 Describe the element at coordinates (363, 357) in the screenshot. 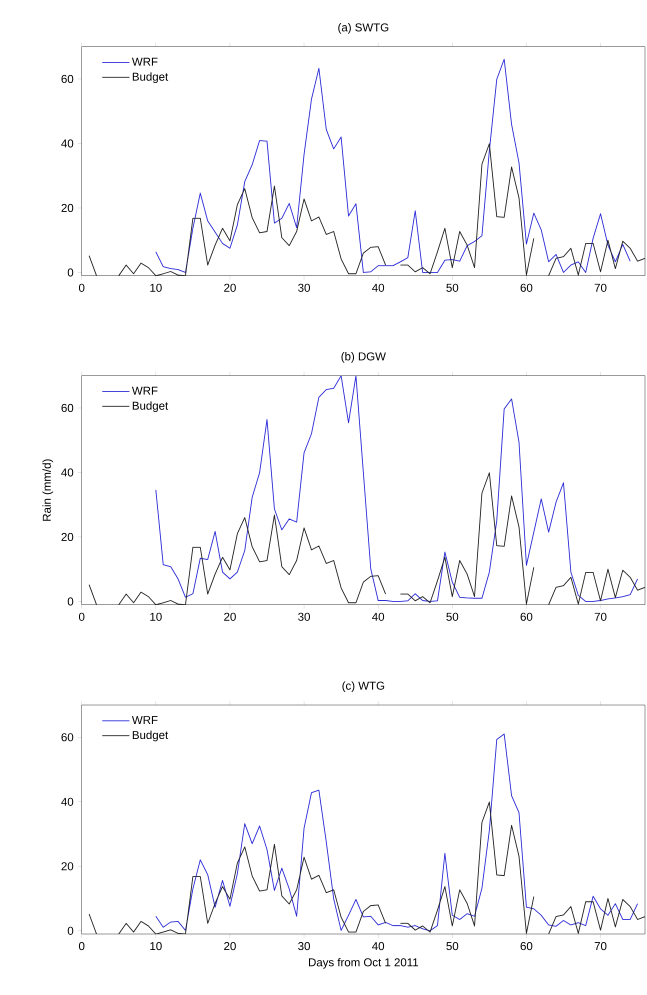

I see `chart-title: (b) DGW` at that location.